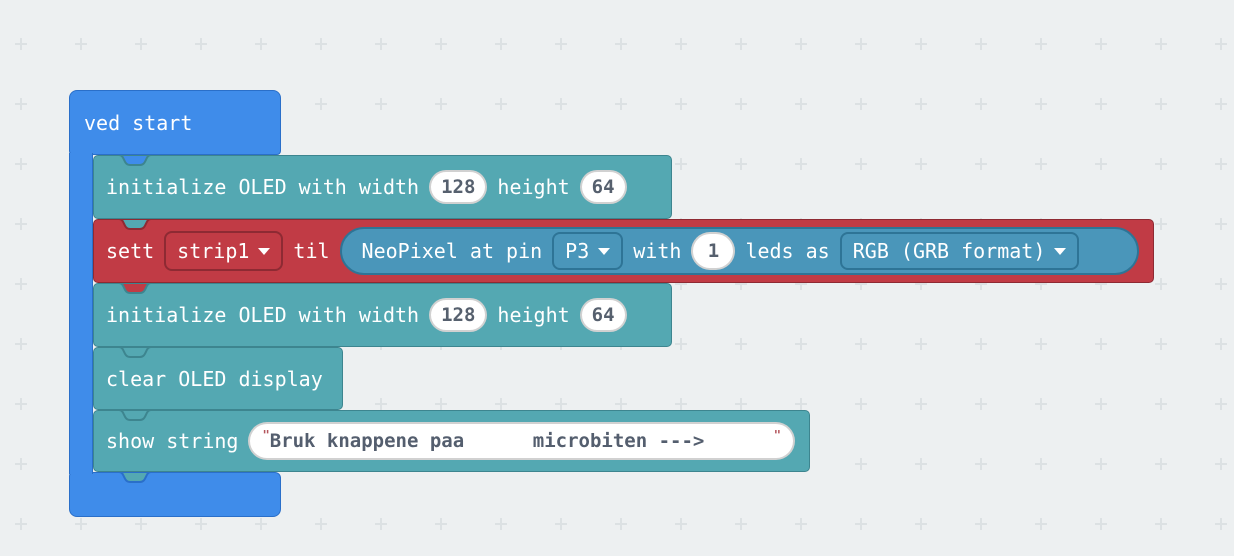 The height and width of the screenshot is (556, 1234). I want to click on on-start-block: ved start, so click(175, 122).